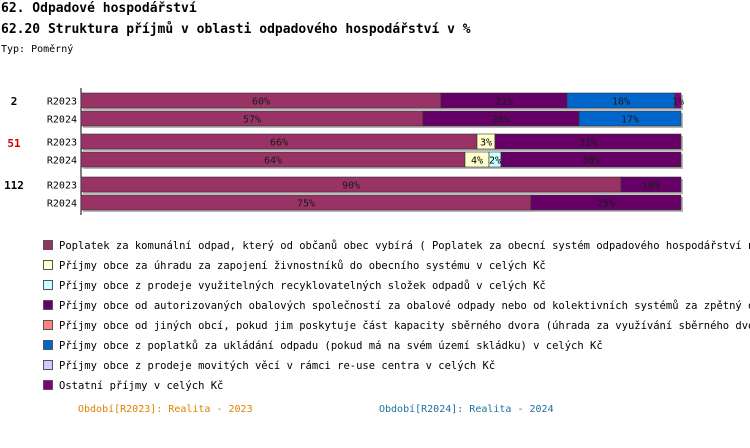 The height and width of the screenshot is (448, 750). I want to click on data-label: 64%, so click(273, 161).